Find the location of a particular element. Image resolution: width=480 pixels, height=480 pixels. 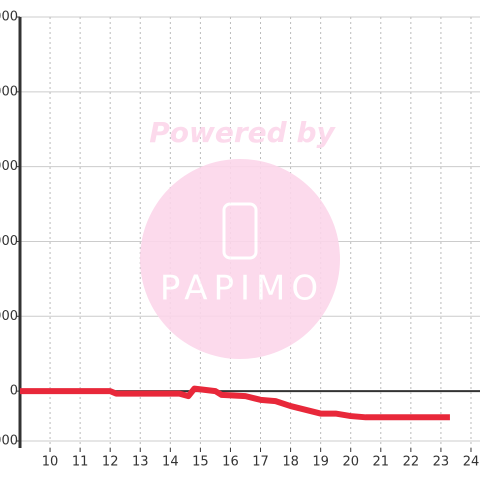

x-tick-label: 12 is located at coordinates (110, 462).